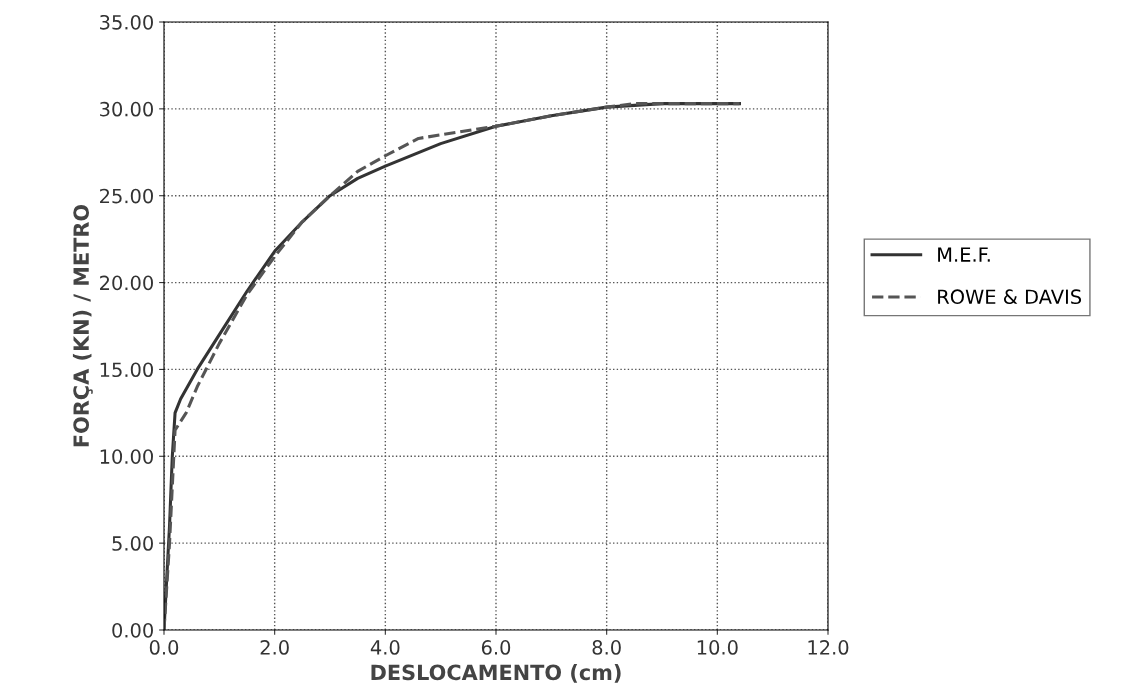  I want to click on y-tick-label: 15.00, so click(126, 370).